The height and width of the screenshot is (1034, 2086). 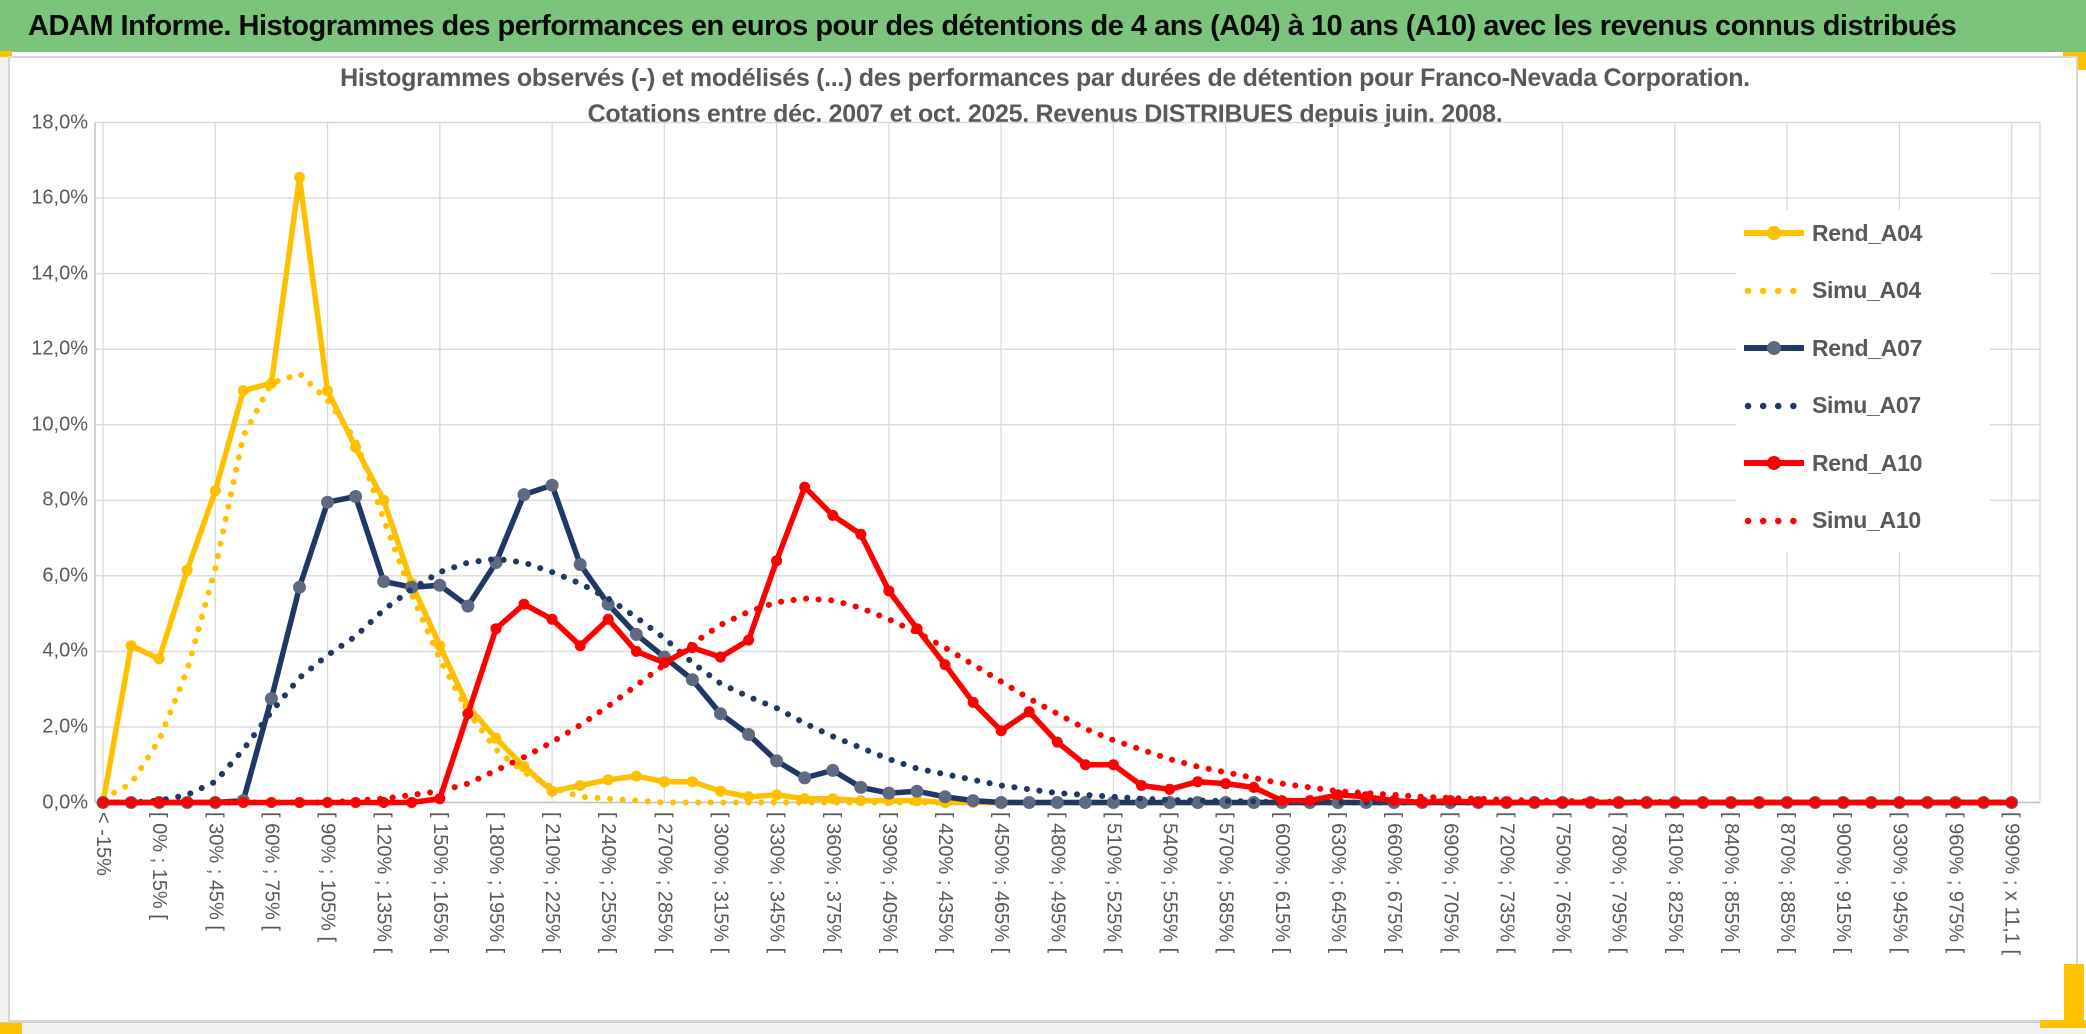 I want to click on x-axis-label: [ 690% ; 705% [, so click(x=1450, y=883).